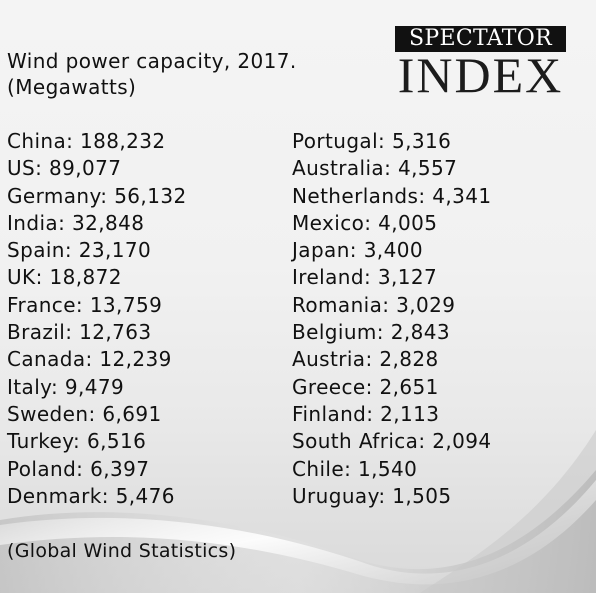  I want to click on country-name: India, so click(33, 222).